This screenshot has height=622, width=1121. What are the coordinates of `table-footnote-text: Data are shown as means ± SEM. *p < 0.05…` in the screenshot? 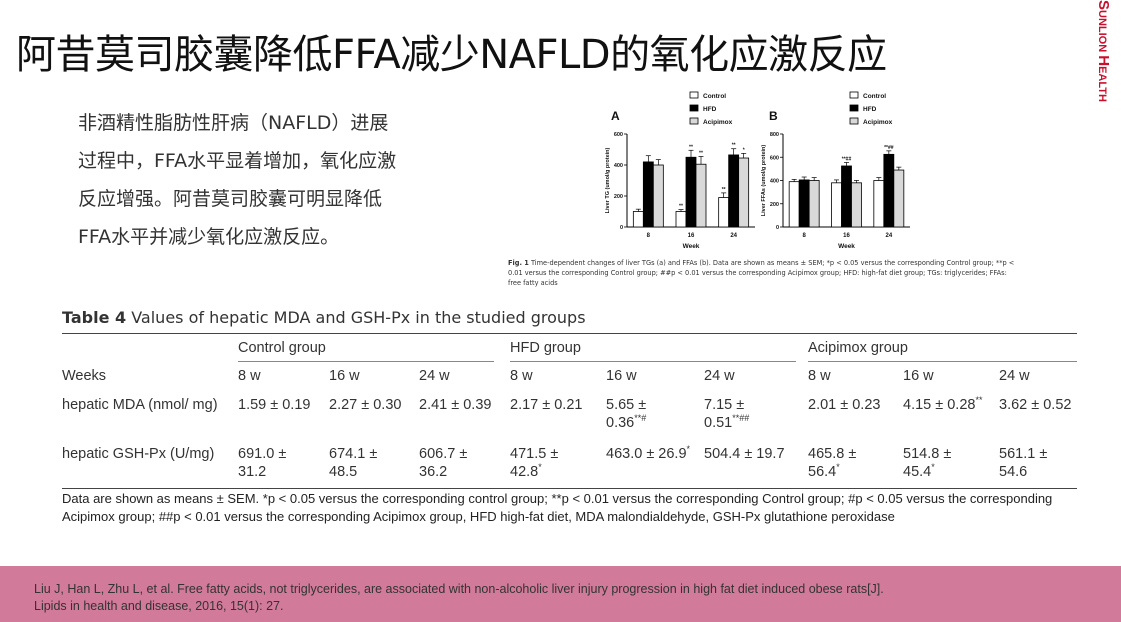 It's located at (557, 507).